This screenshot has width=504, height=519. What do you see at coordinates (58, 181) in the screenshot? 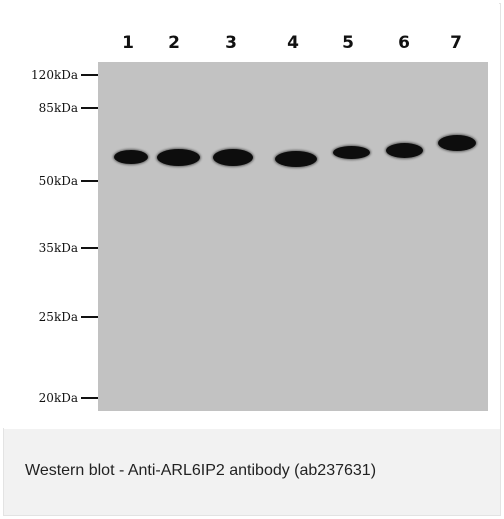
I see `marker-label: 50kDa` at bounding box center [58, 181].